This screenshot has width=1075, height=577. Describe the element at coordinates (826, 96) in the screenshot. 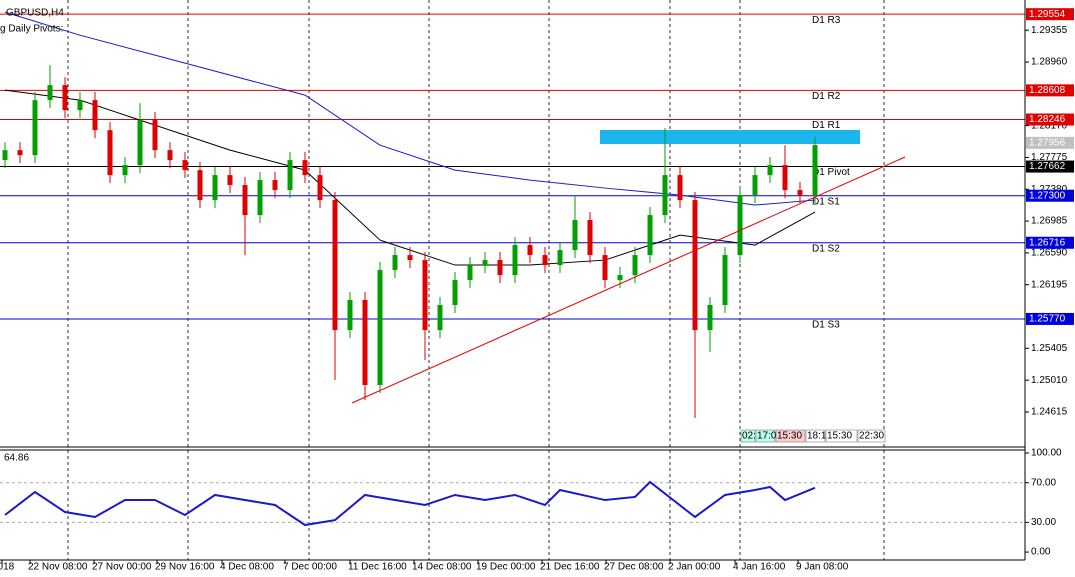

I see `pivot-name: D1 R2` at that location.